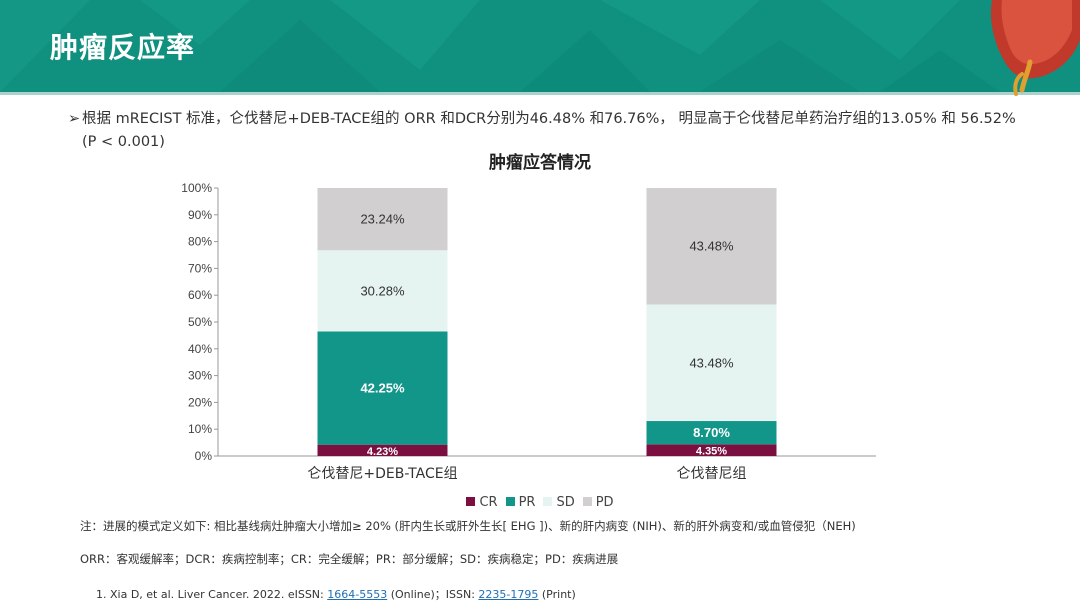  I want to click on legend-item-pr: PR, so click(520, 502).